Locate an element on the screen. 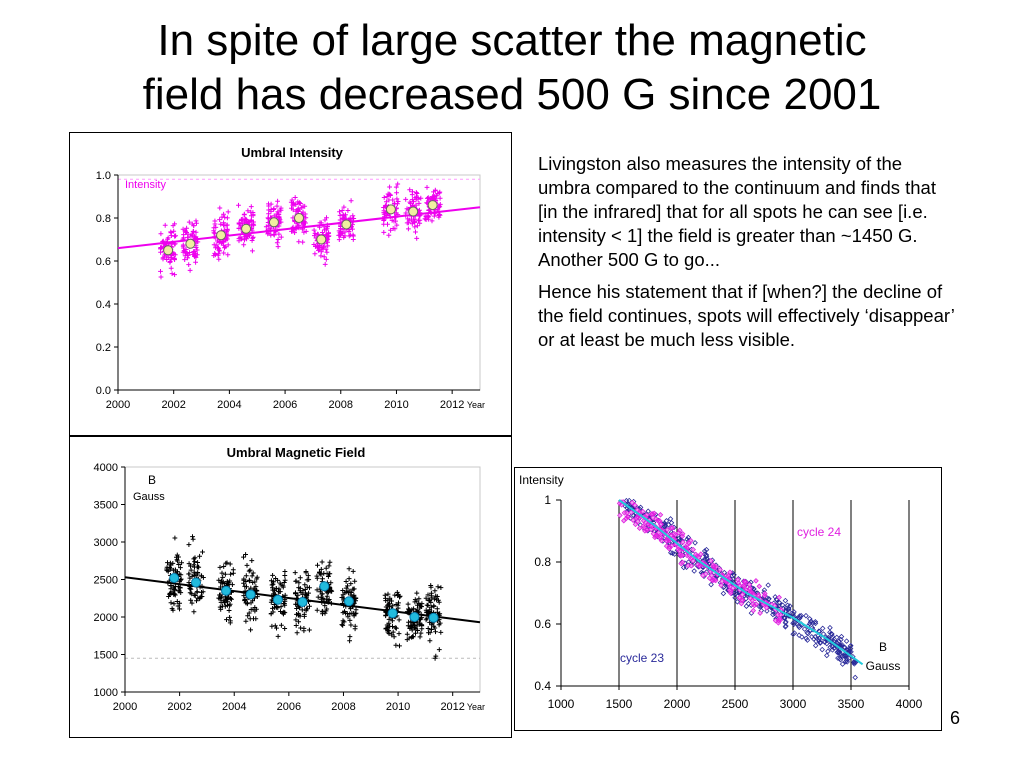 The height and width of the screenshot is (768, 1024). chart-title: Umbral Intensity is located at coordinates (292, 152).